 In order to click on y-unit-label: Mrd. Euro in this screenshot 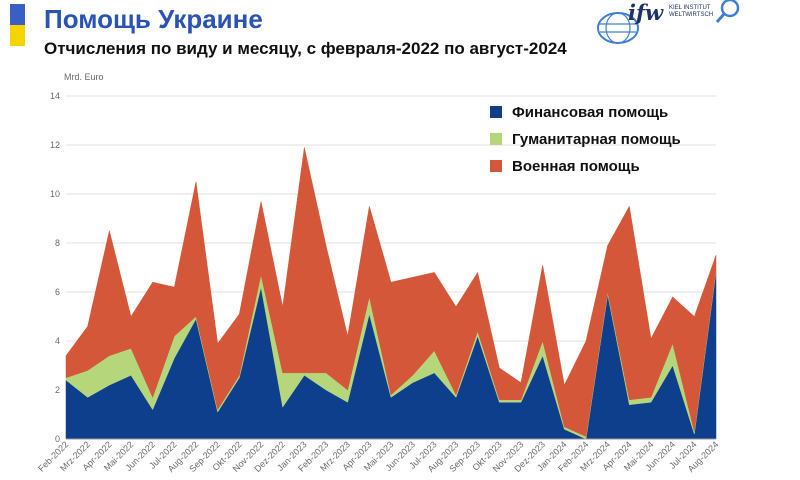, I will do `click(84, 77)`.